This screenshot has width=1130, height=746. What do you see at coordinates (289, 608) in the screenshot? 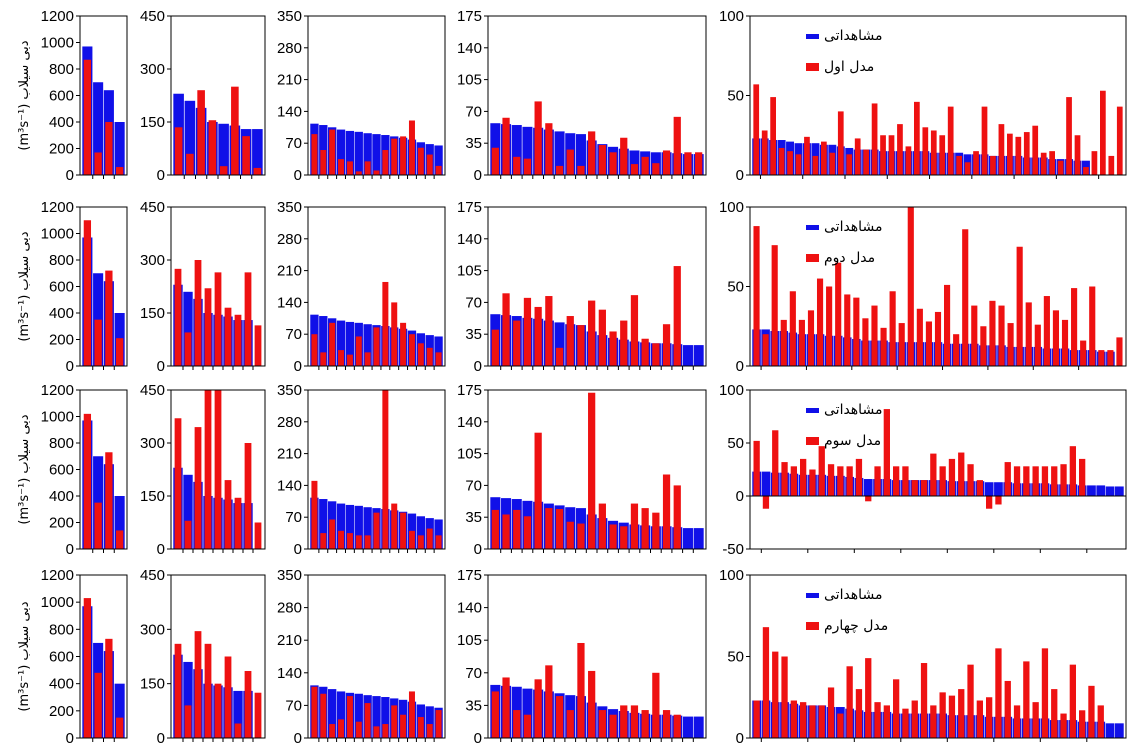
I see `y-tick-label: 280` at bounding box center [289, 608].